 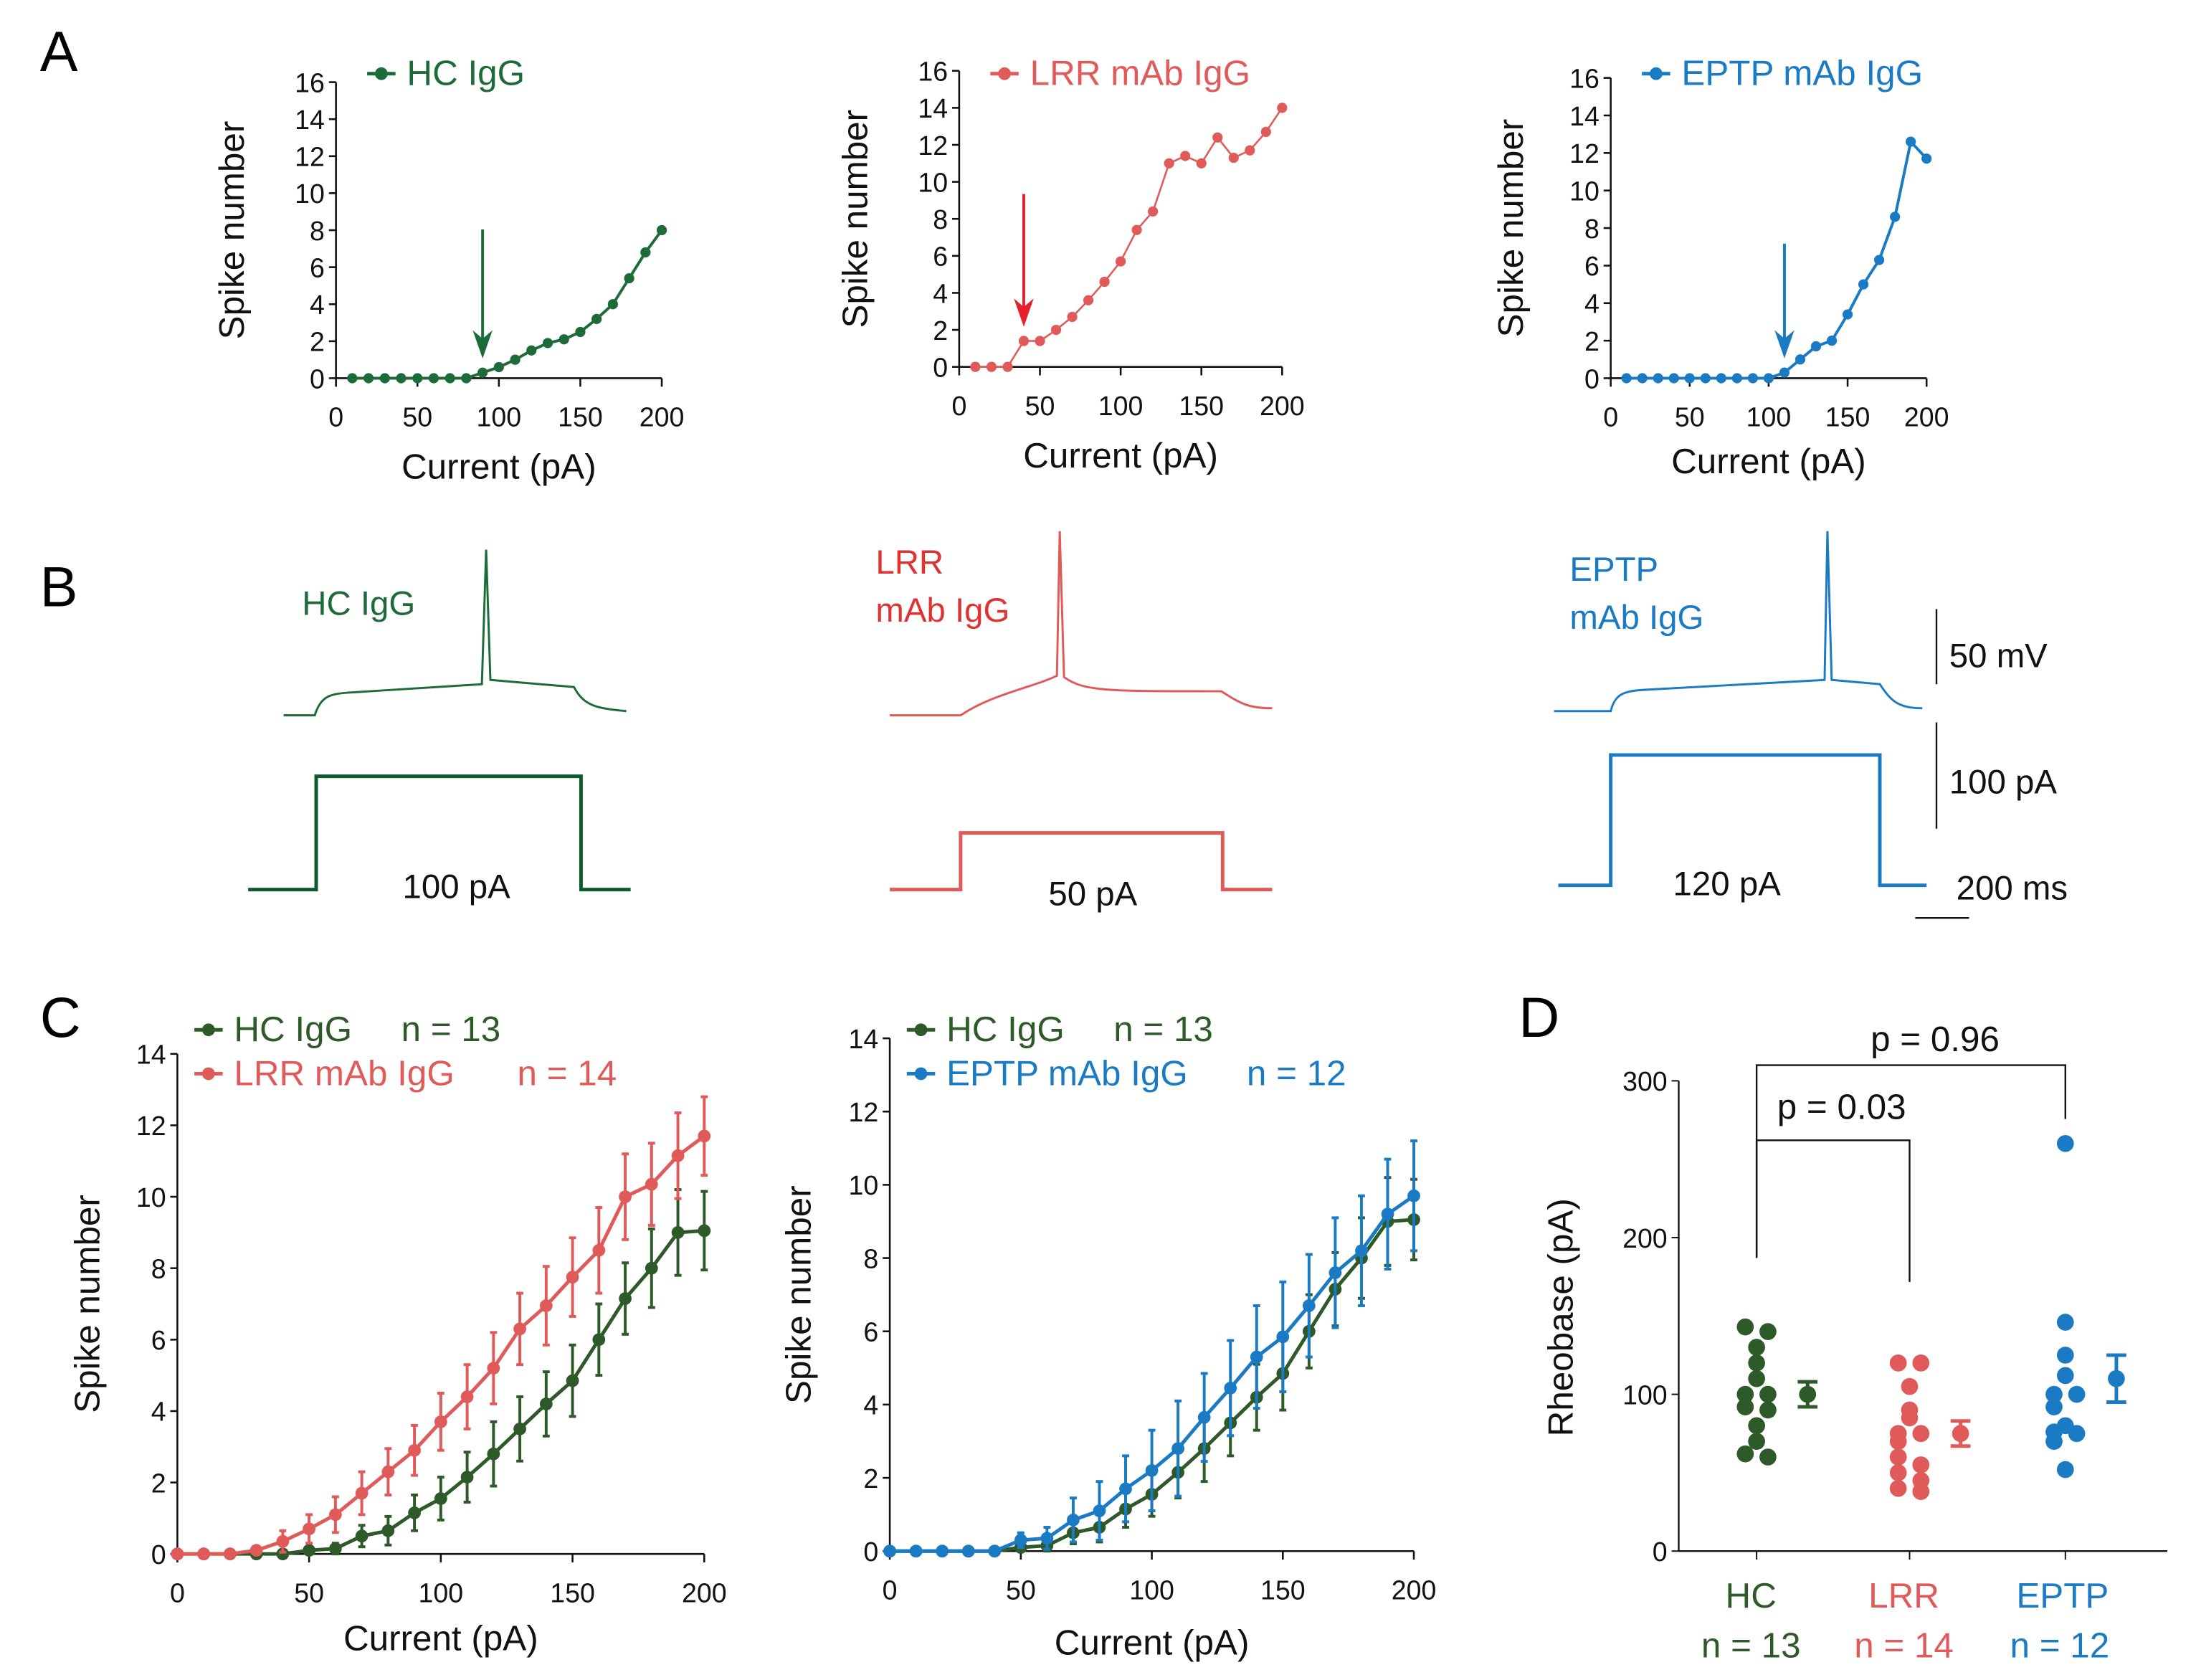 What do you see at coordinates (158, 1483) in the screenshot?
I see `y-tick-label: 2` at bounding box center [158, 1483].